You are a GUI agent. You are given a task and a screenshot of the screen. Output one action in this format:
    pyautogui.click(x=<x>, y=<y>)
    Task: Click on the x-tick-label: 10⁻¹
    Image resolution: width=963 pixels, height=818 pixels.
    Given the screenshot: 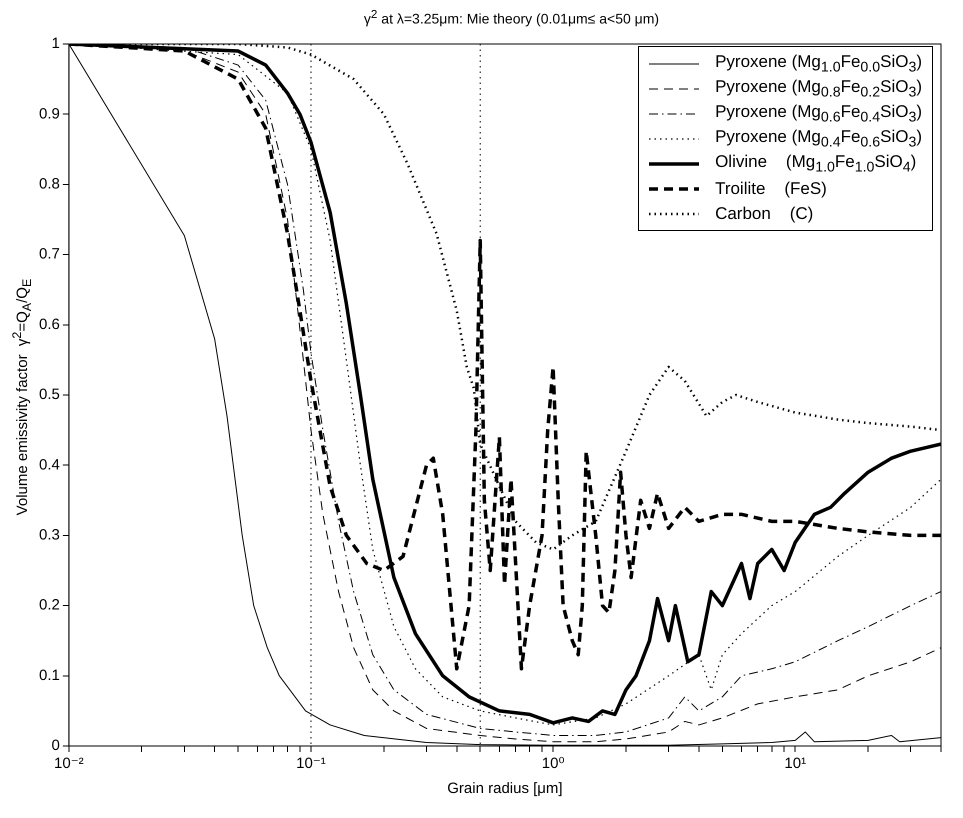 What is the action you would take?
    pyautogui.click(x=311, y=763)
    